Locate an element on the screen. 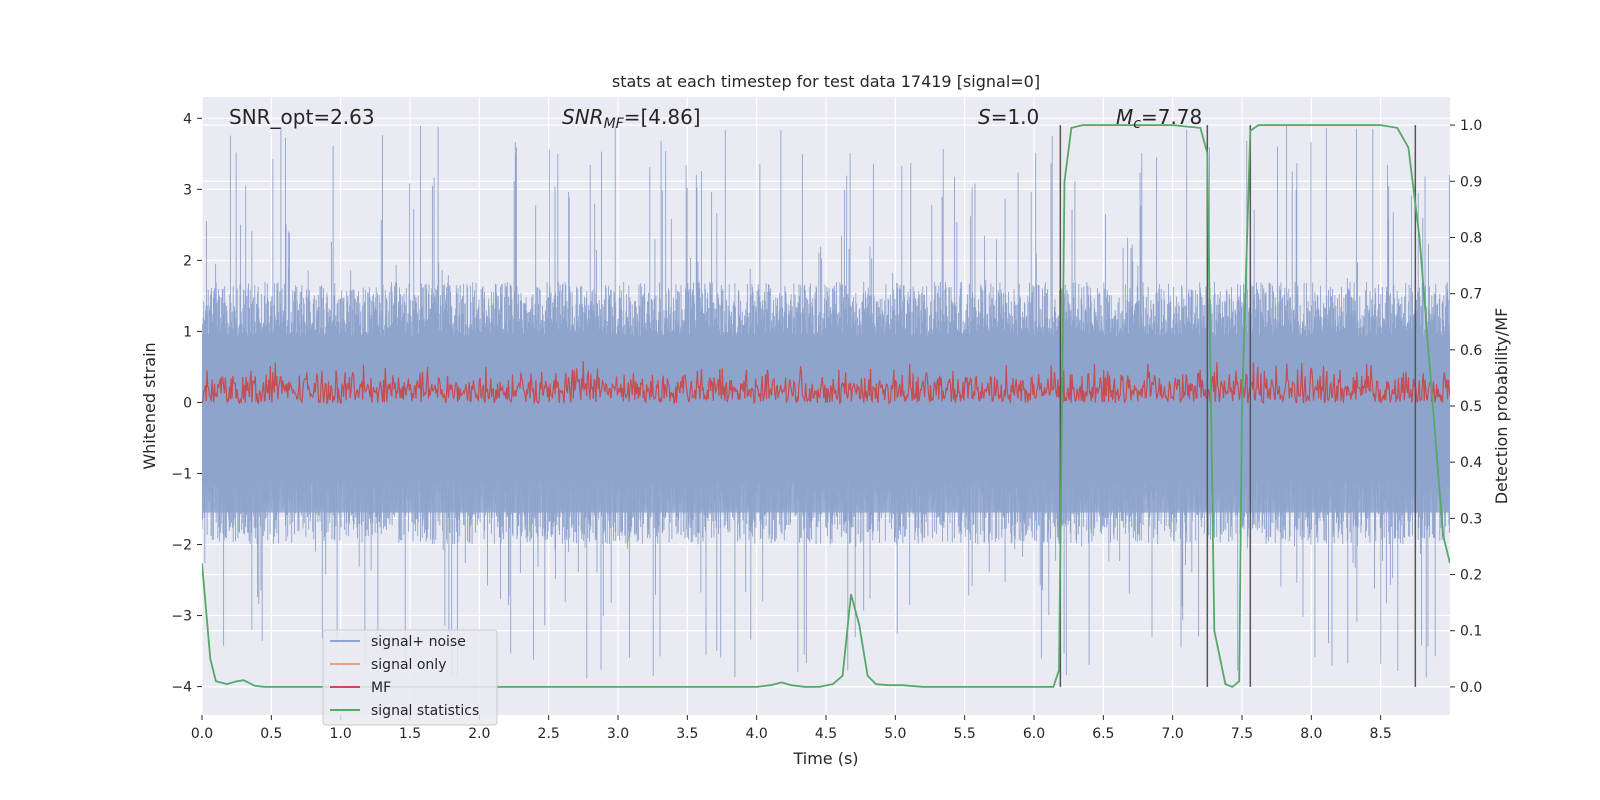 This screenshot has height=800, width=1600. y2-tick-label: 0.4 is located at coordinates (1471, 463).